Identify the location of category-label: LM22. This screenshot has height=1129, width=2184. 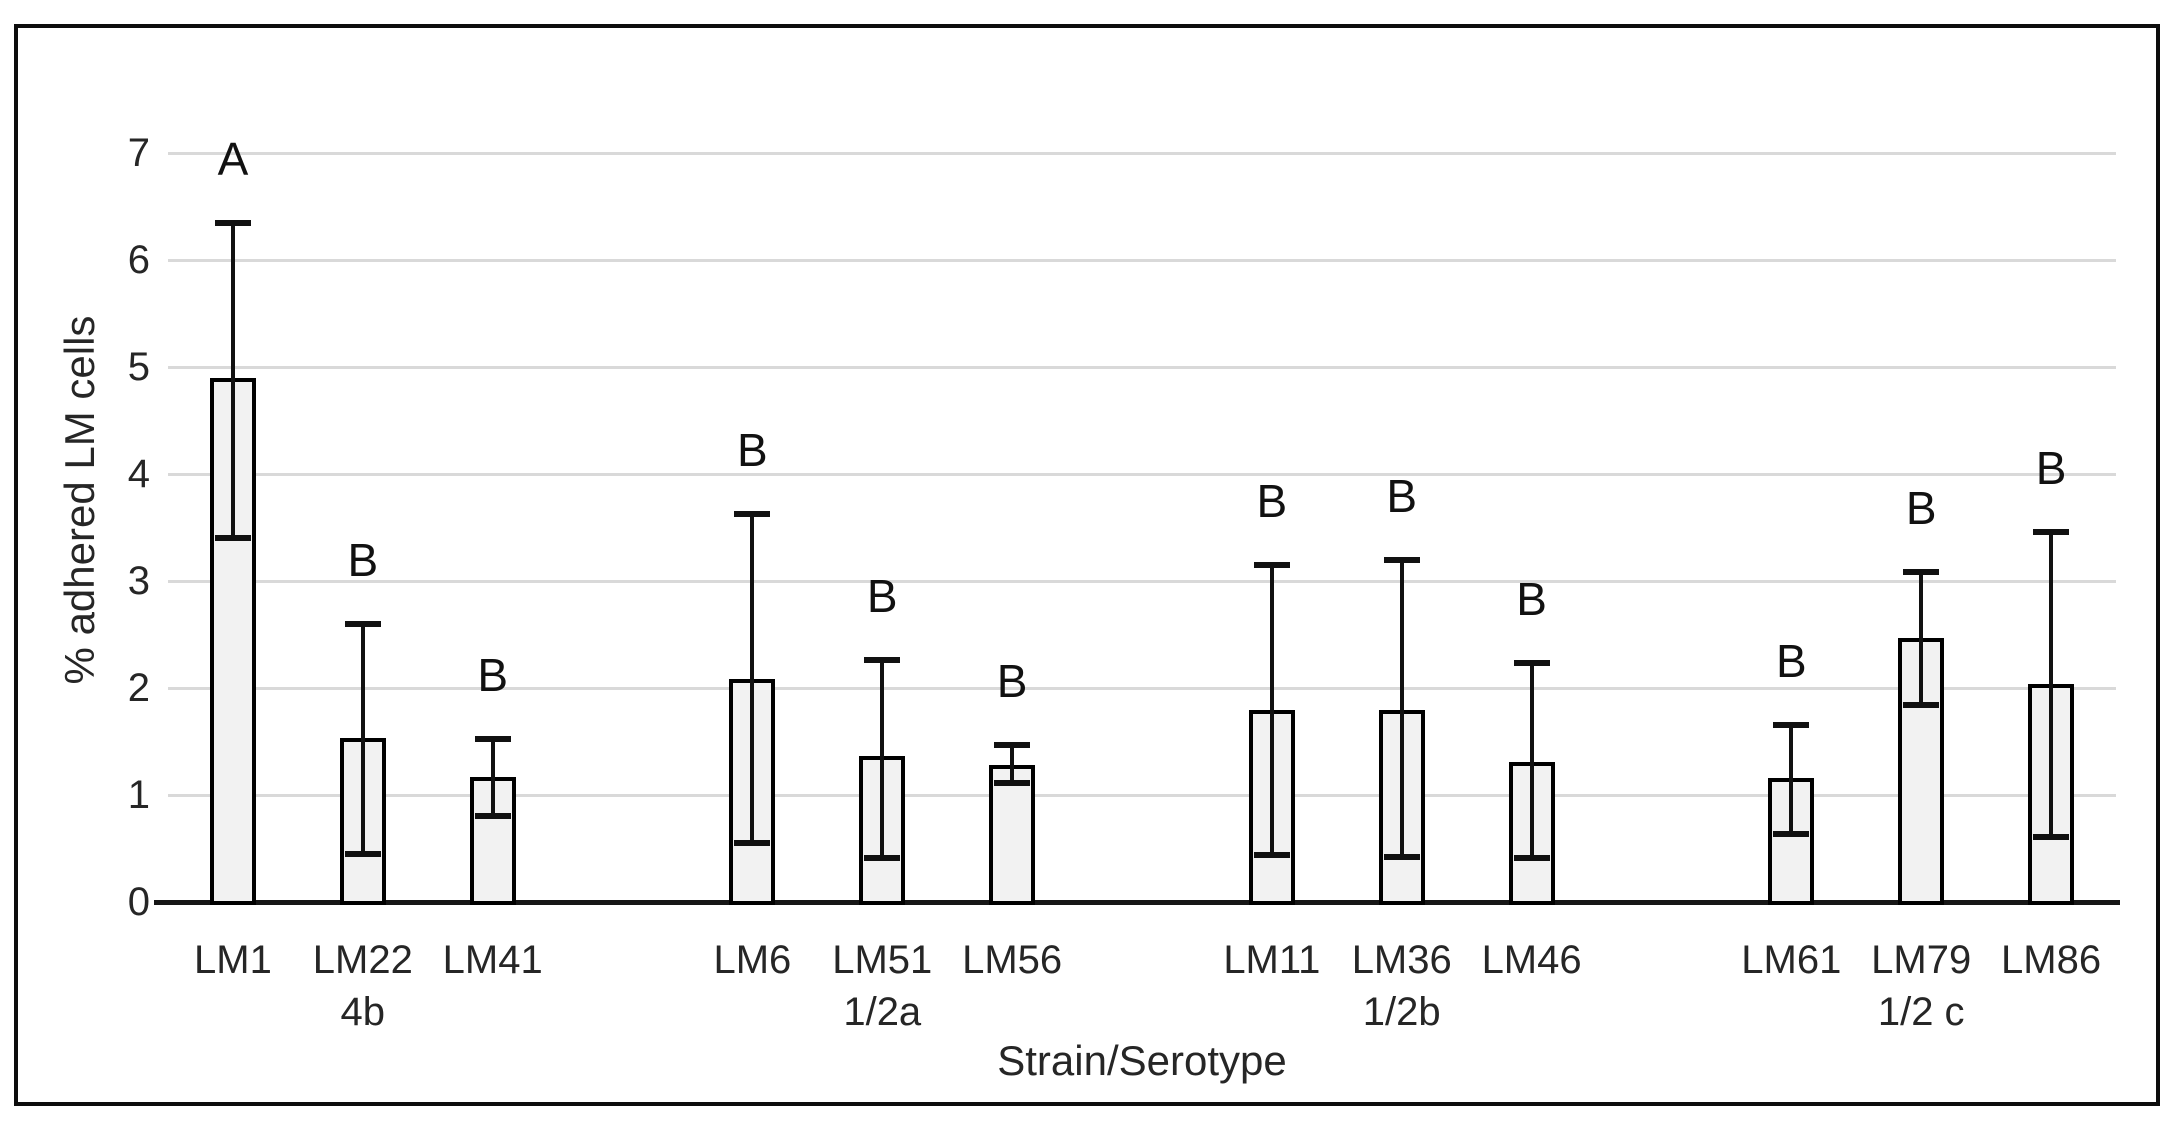
(362, 960).